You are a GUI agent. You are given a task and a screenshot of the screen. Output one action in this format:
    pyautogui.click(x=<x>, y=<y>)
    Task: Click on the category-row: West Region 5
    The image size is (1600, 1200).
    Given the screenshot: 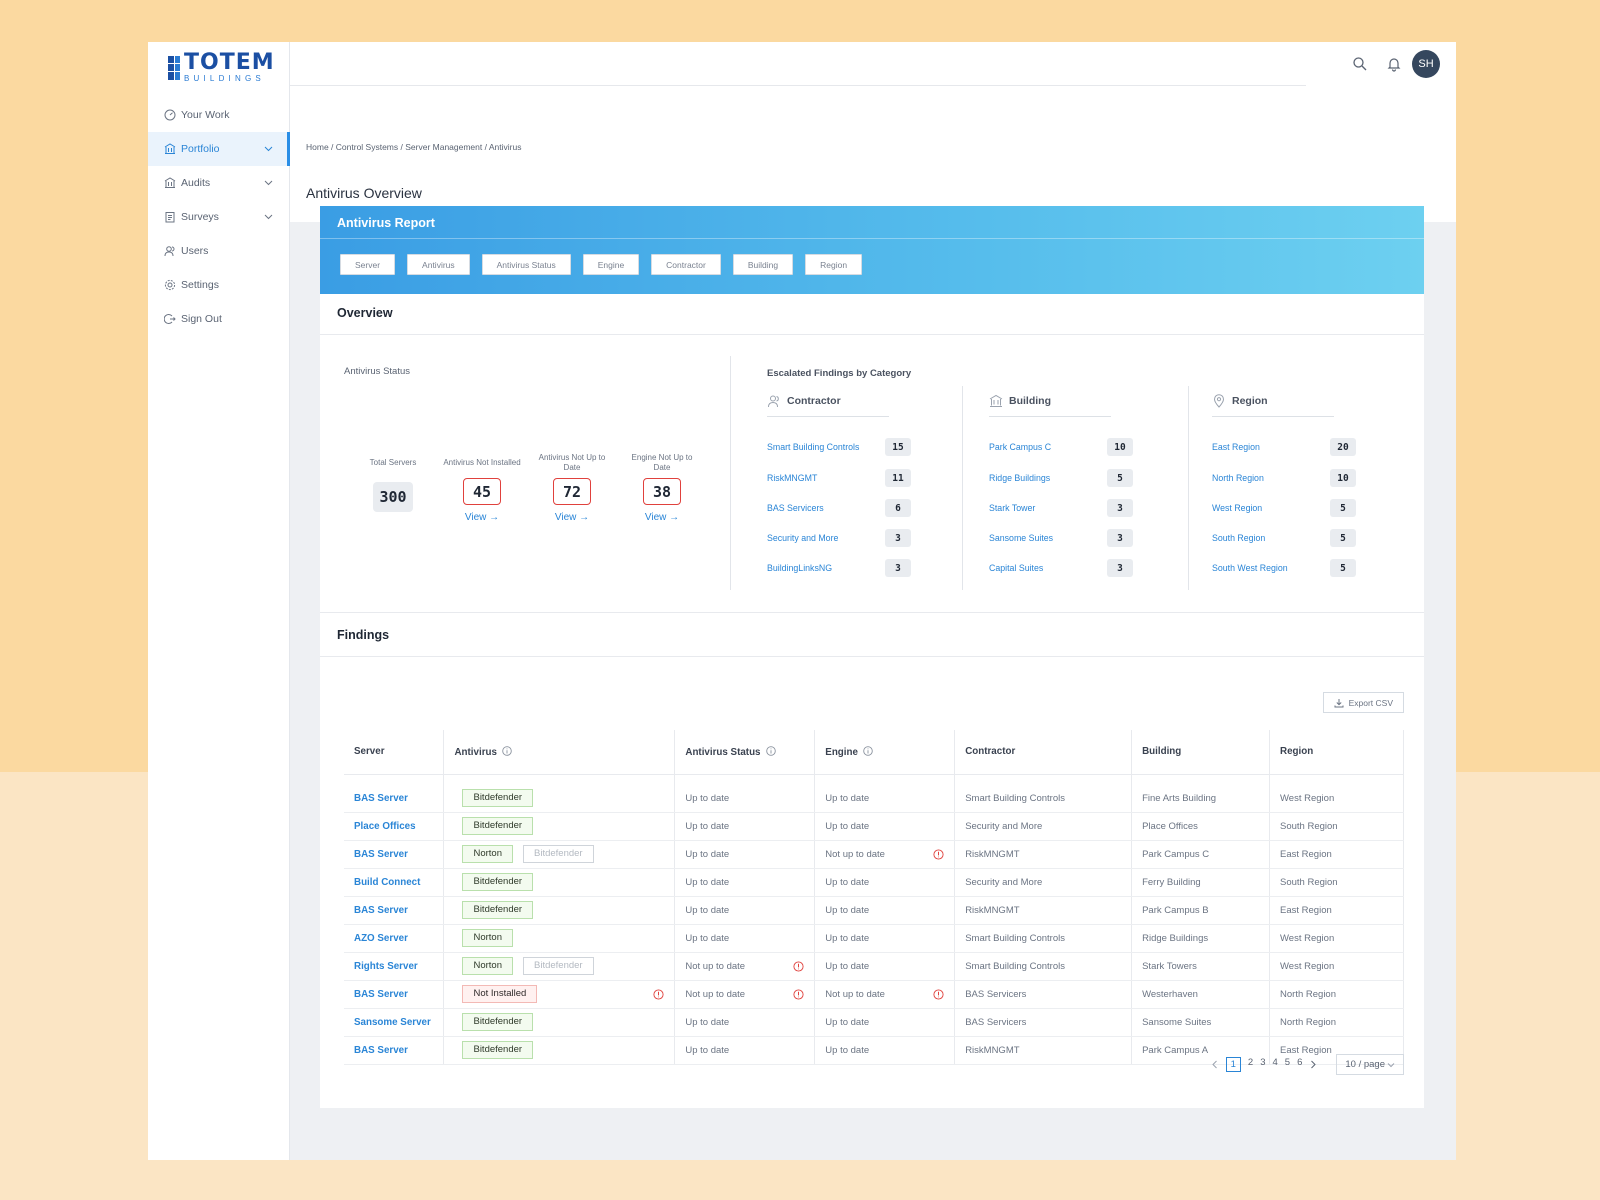 What is the action you would take?
    pyautogui.click(x=1284, y=508)
    